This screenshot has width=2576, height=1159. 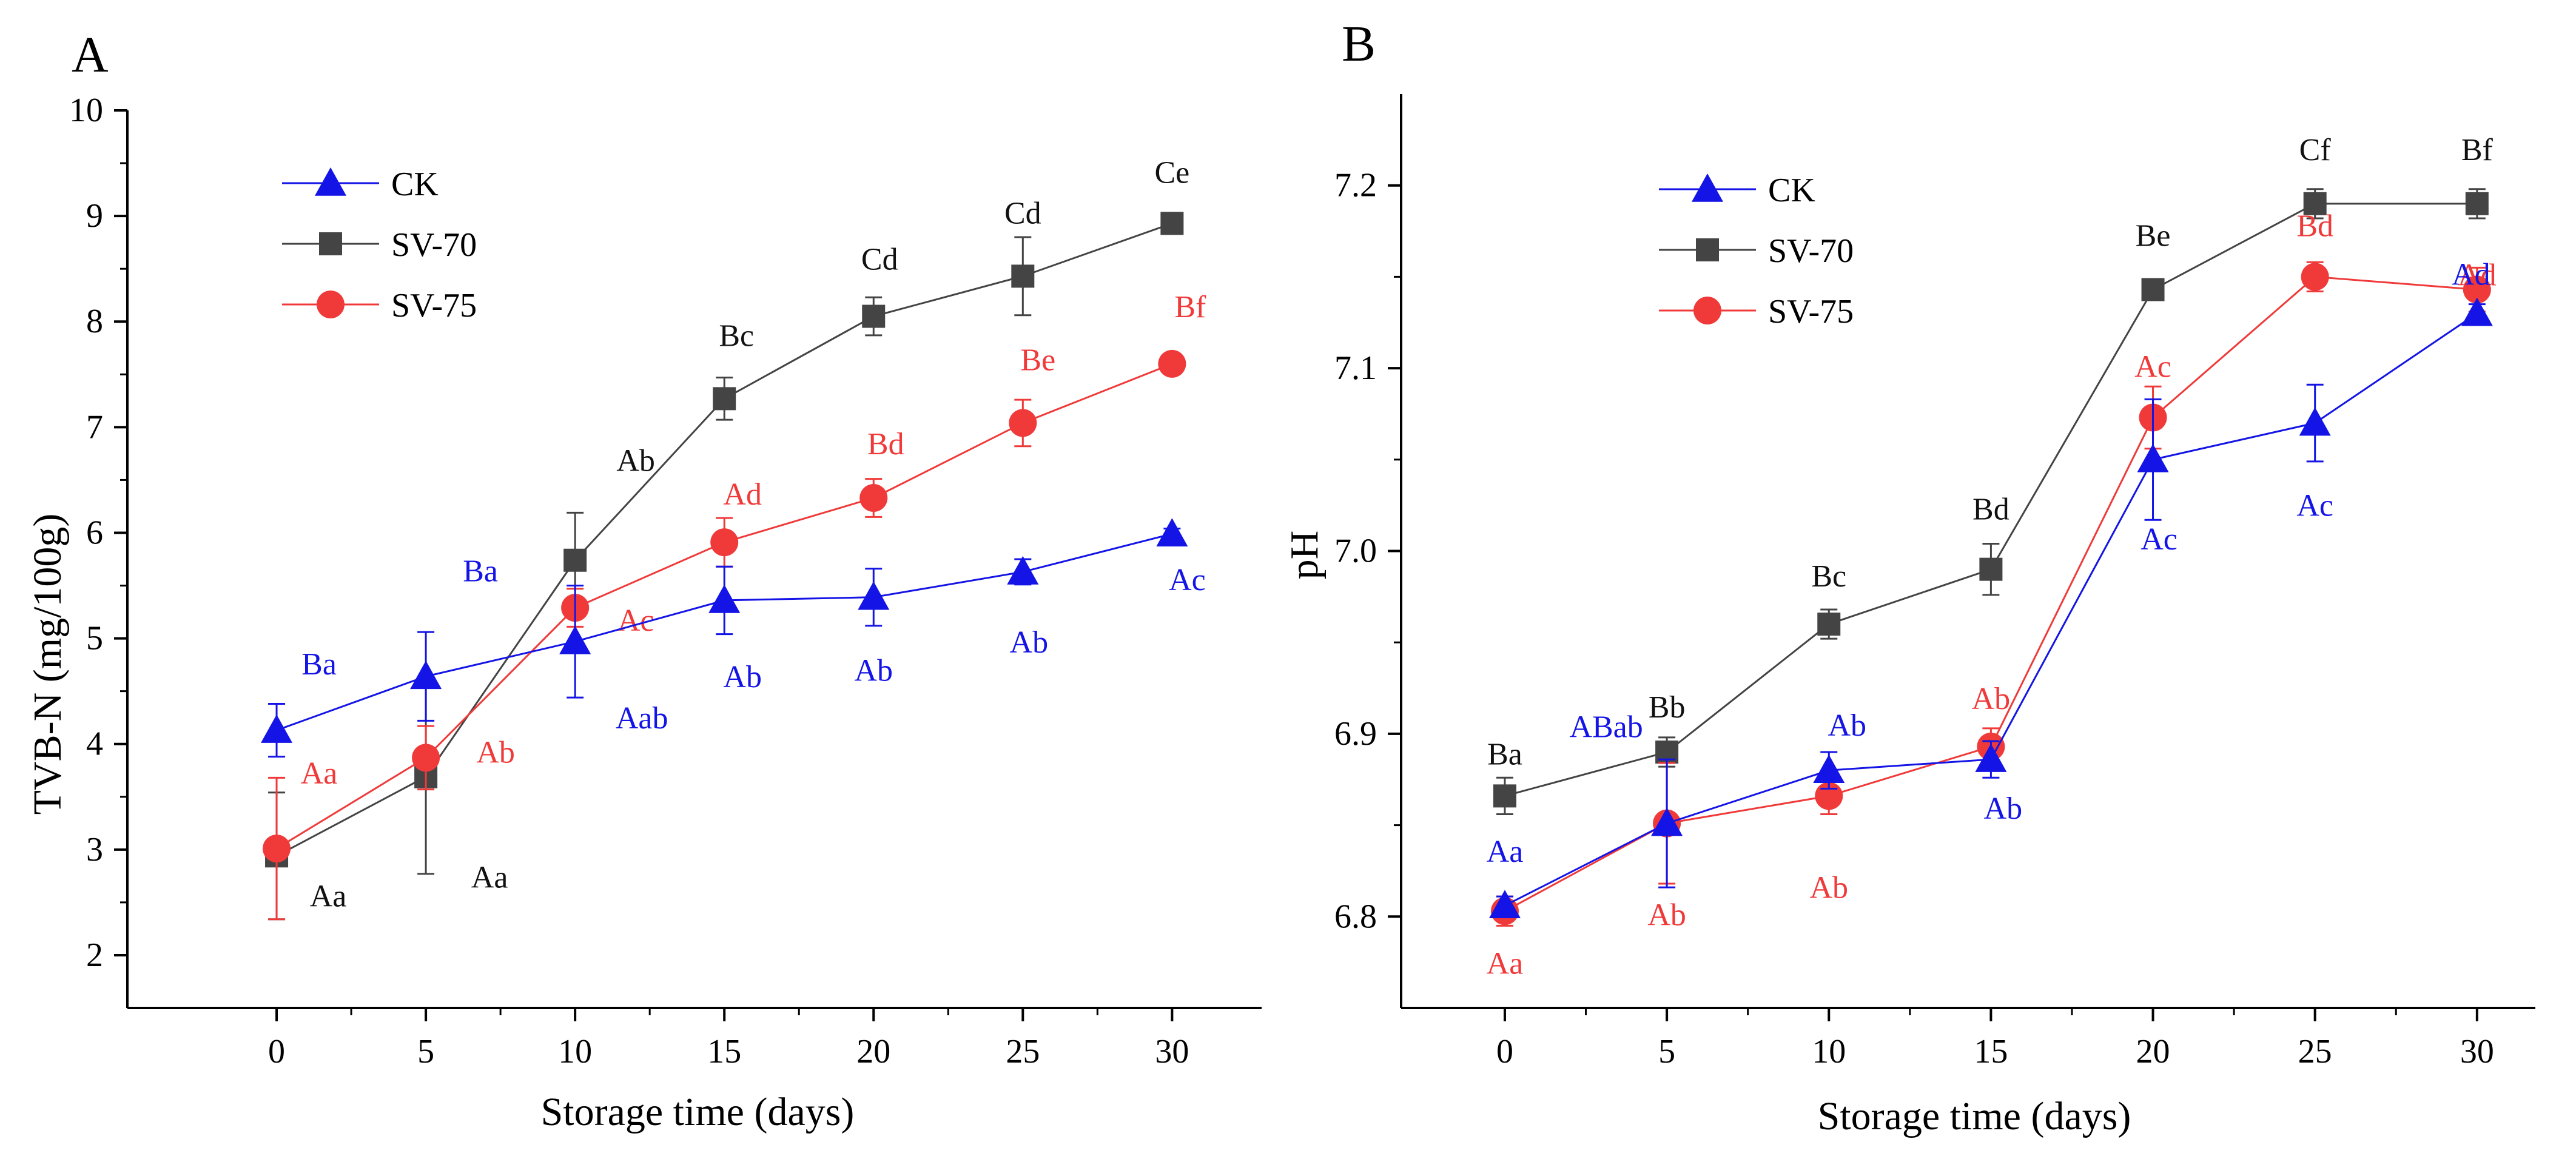 What do you see at coordinates (698, 1112) in the screenshot?
I see `x-axis-title-a: Storage time (days)` at bounding box center [698, 1112].